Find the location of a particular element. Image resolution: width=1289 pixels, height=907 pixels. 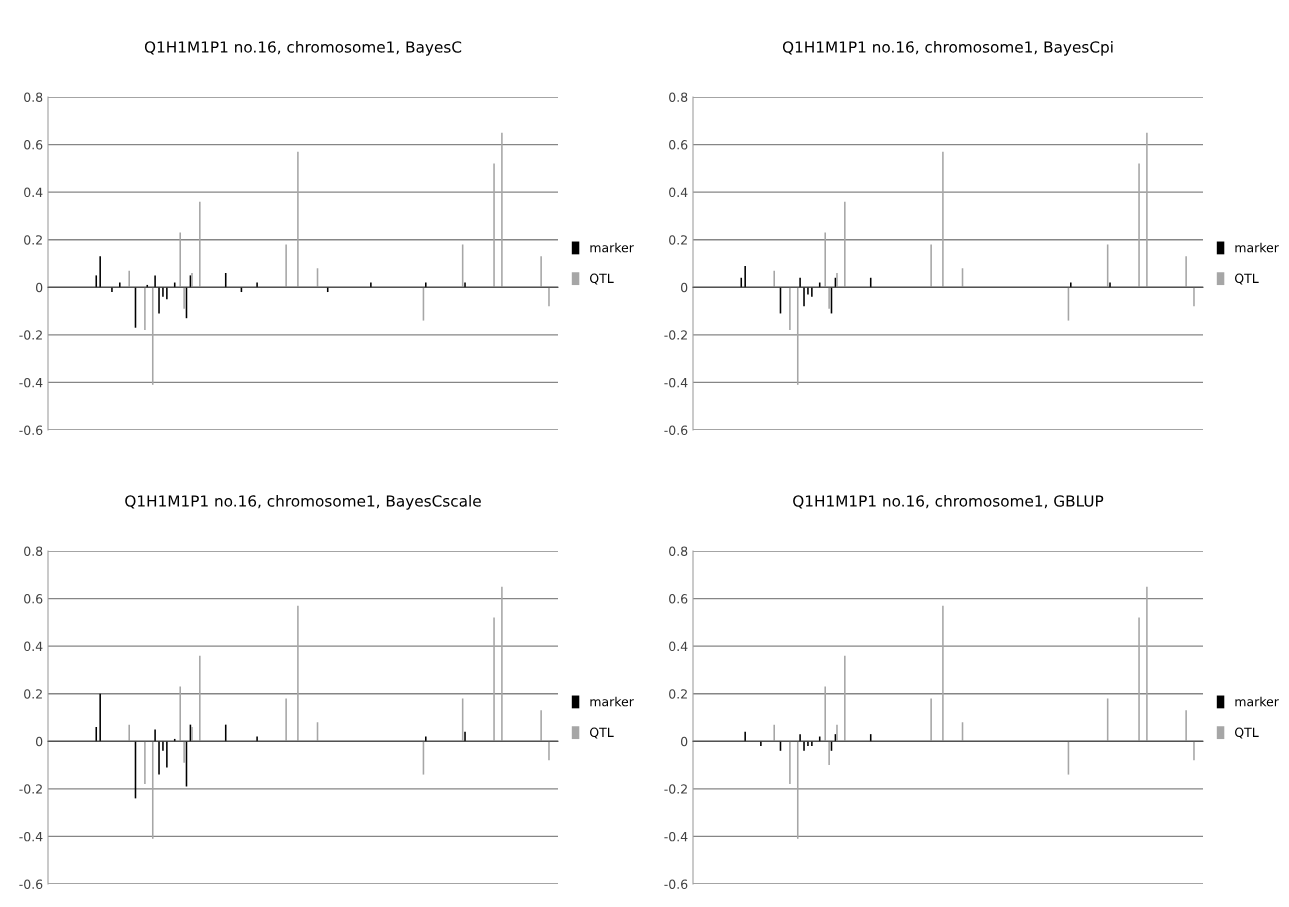

chart-title: Q1H1M1P1 no.16, chromosome1, GBLUP is located at coordinates (948, 501).